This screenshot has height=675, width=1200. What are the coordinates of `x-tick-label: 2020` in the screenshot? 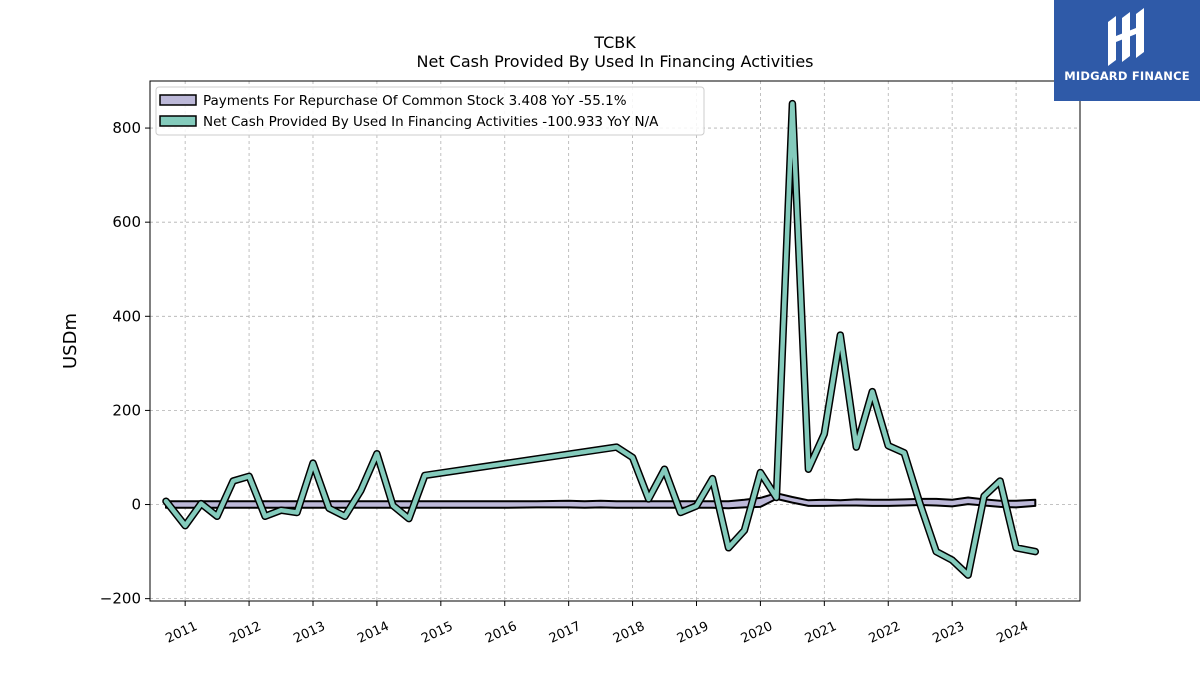 It's located at (757, 633).